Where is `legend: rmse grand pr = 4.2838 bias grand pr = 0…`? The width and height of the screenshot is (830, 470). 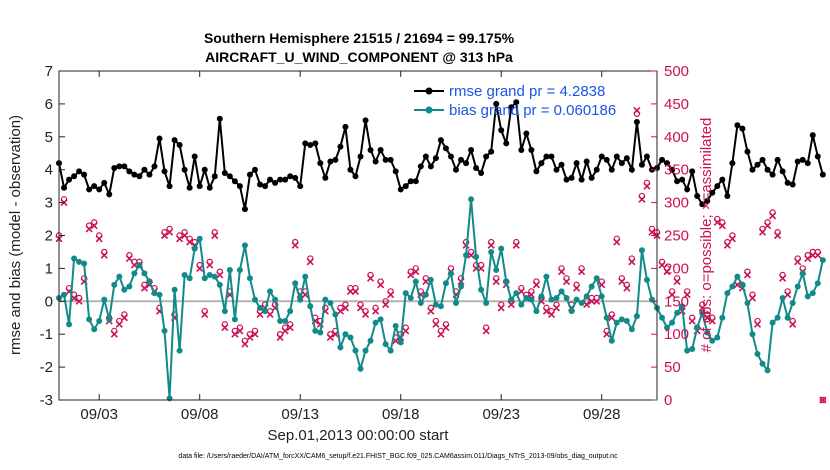
legend: rmse grand pr = 4.2838 bias grand pr = 0… is located at coordinates (515, 101).